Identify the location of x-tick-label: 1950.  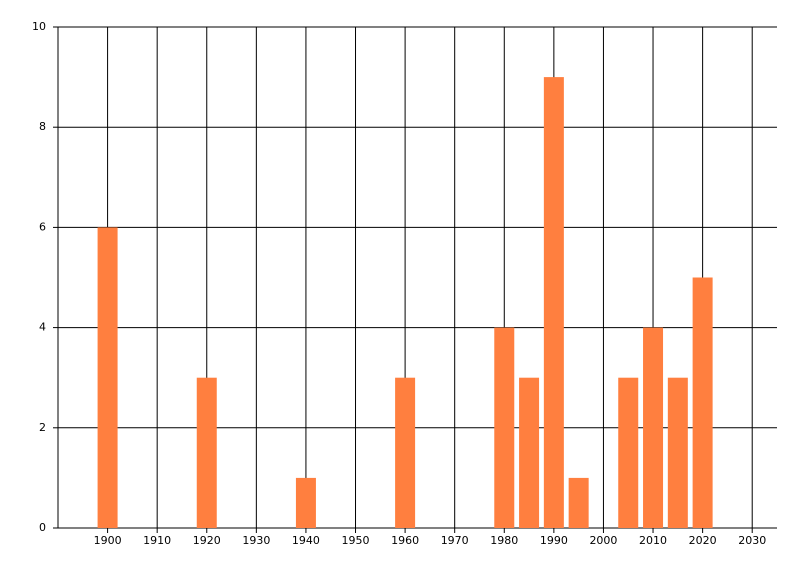
(356, 540).